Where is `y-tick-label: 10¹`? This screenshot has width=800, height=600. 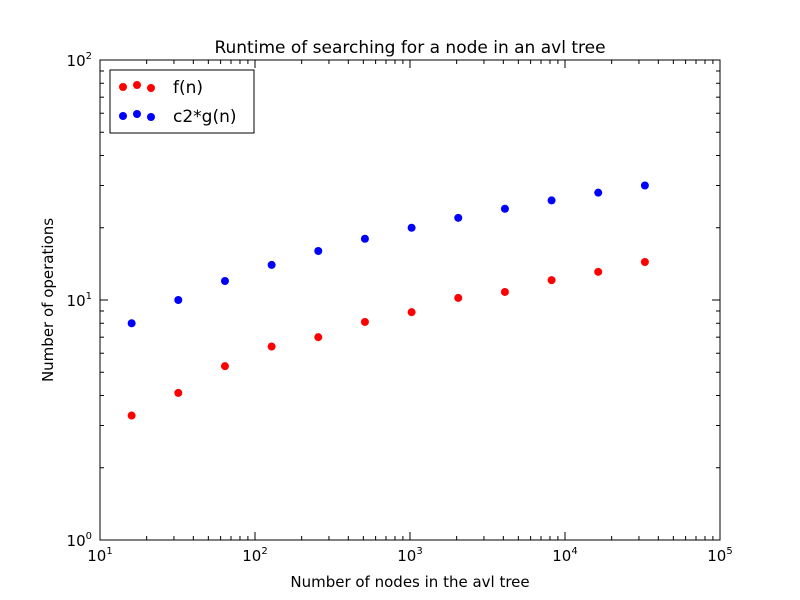
y-tick-label: 10¹ is located at coordinates (79, 300).